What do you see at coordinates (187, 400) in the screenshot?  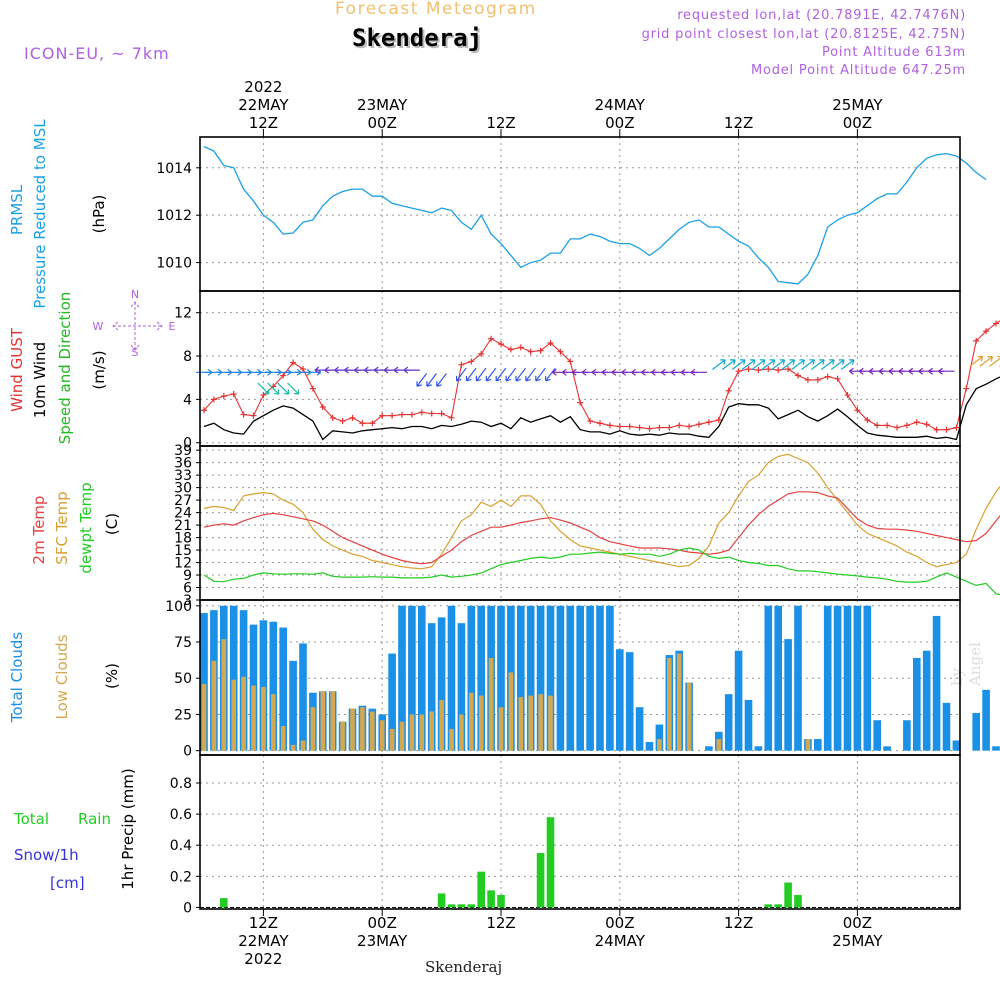 I see `y-tick-label: 4` at bounding box center [187, 400].